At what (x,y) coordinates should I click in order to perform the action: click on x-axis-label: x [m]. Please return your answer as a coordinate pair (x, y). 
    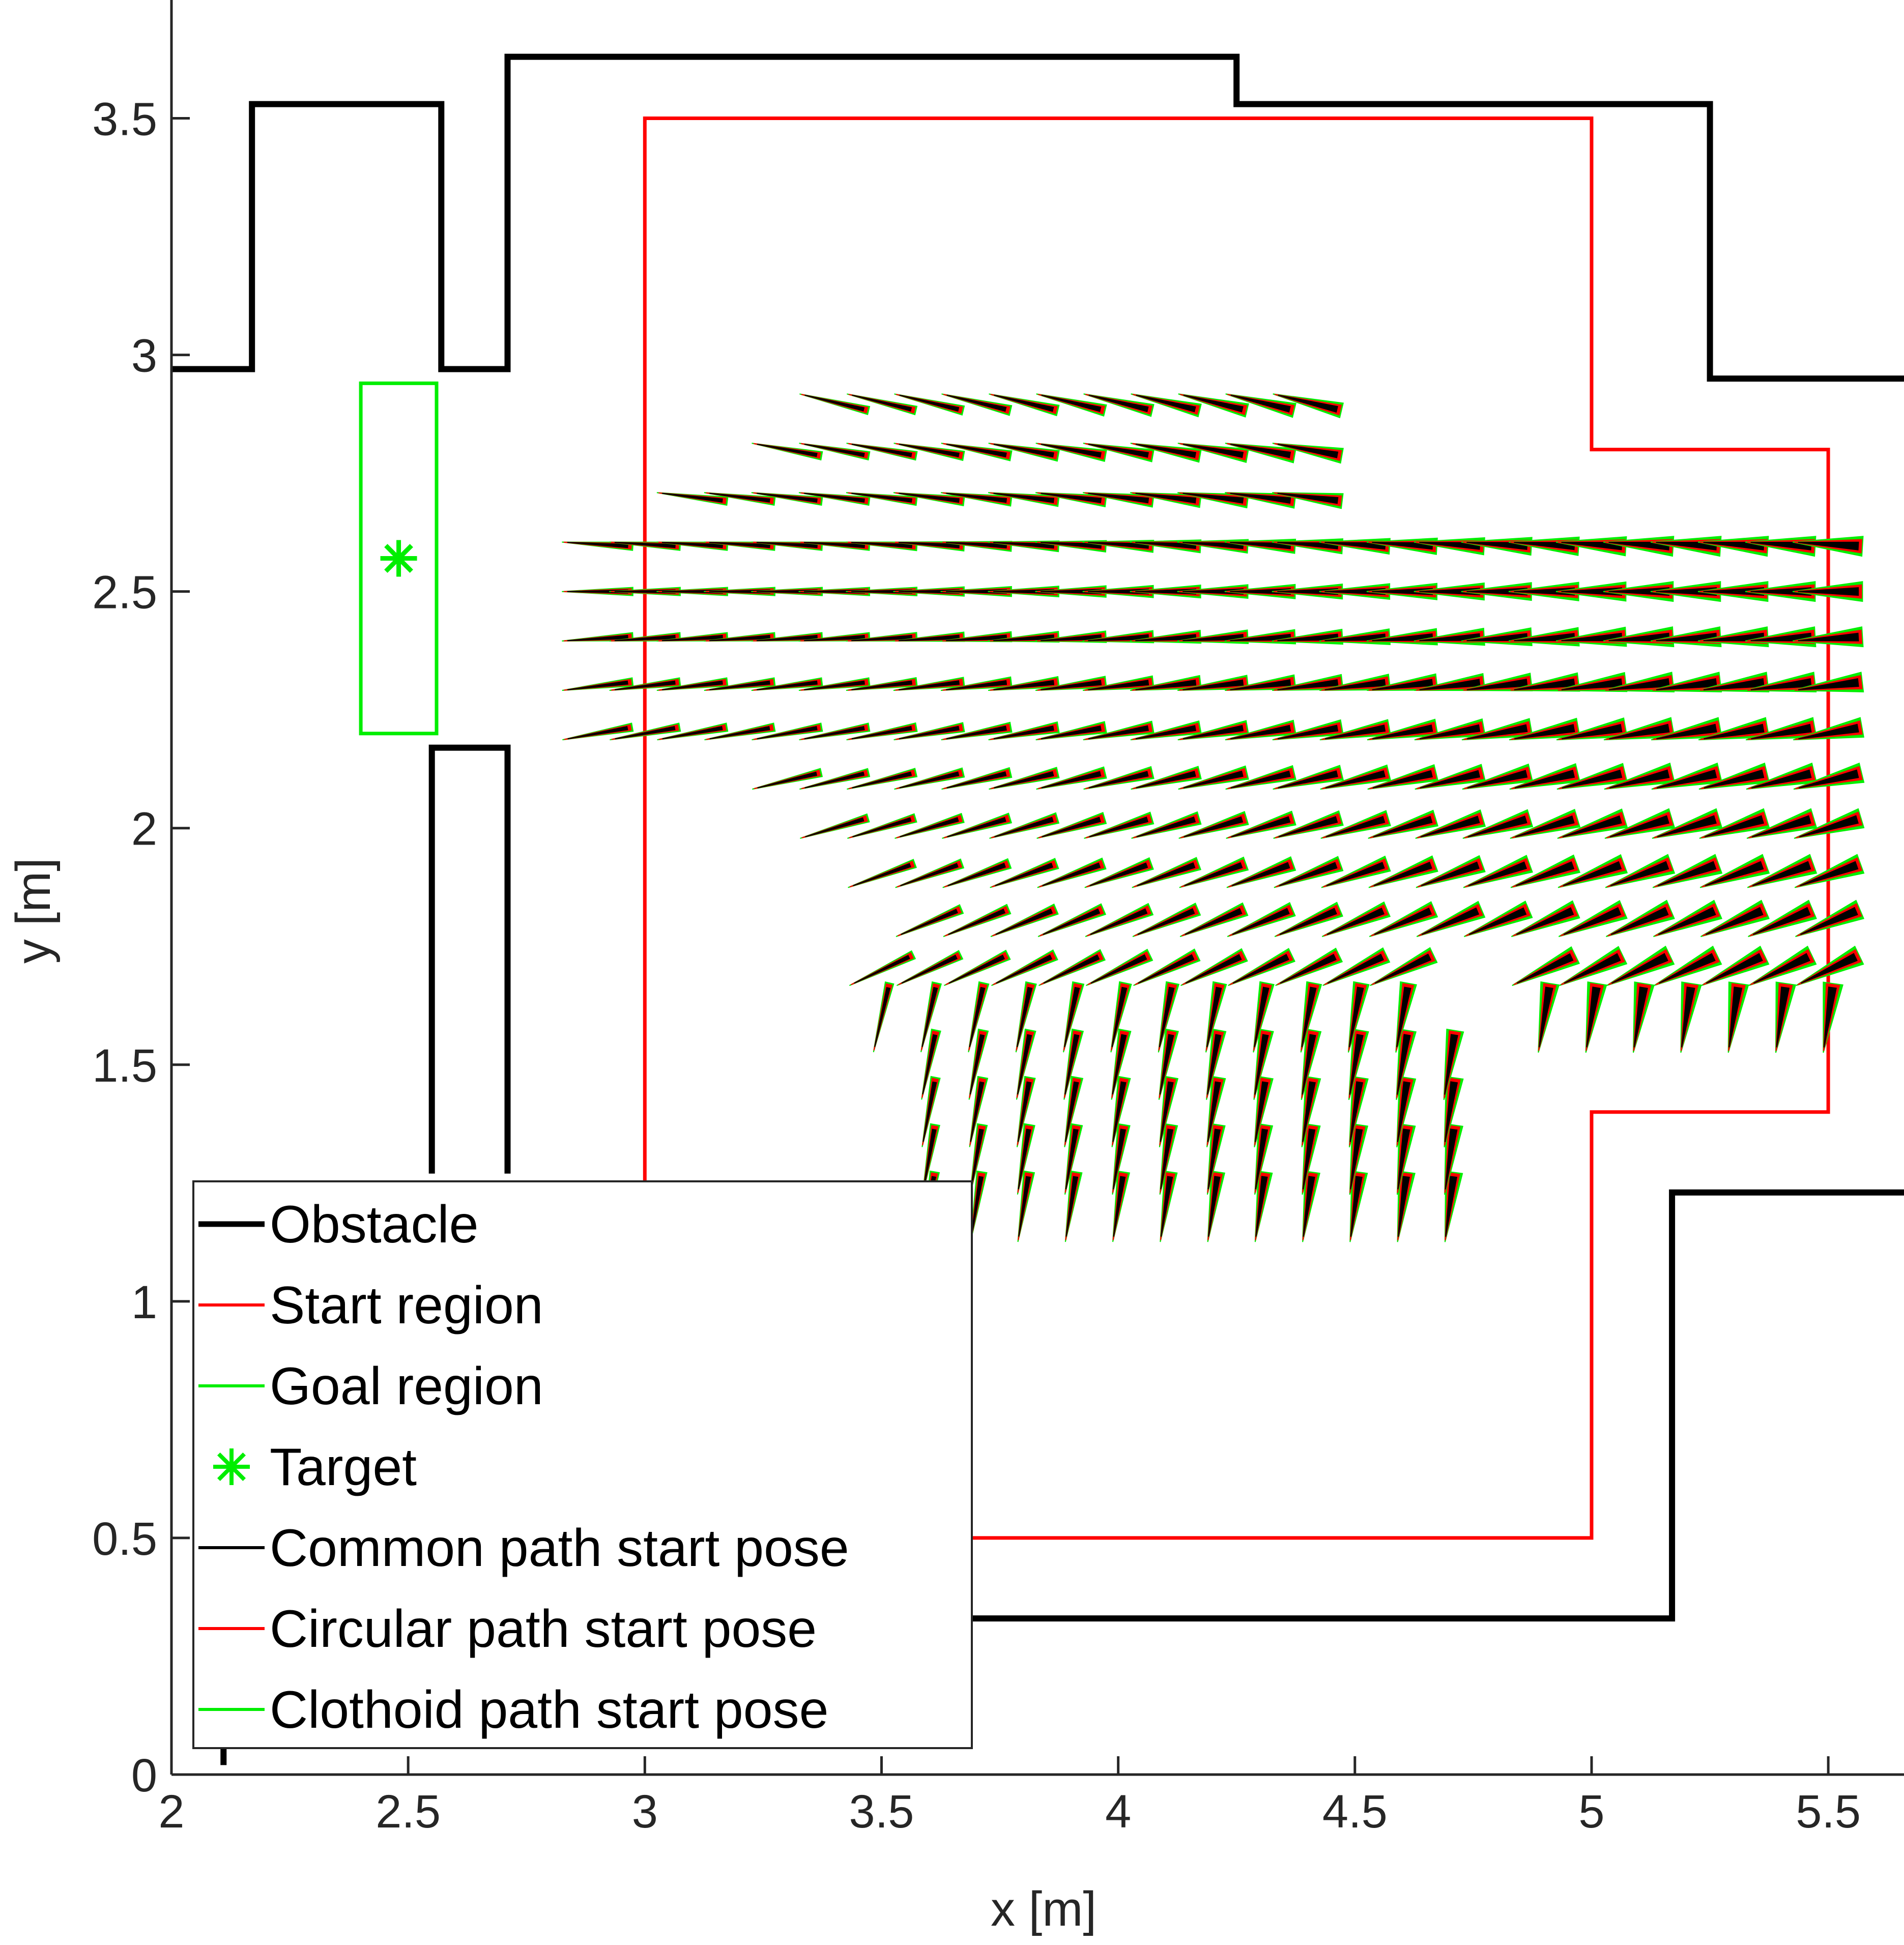
    Looking at the image, I should click on (1044, 1909).